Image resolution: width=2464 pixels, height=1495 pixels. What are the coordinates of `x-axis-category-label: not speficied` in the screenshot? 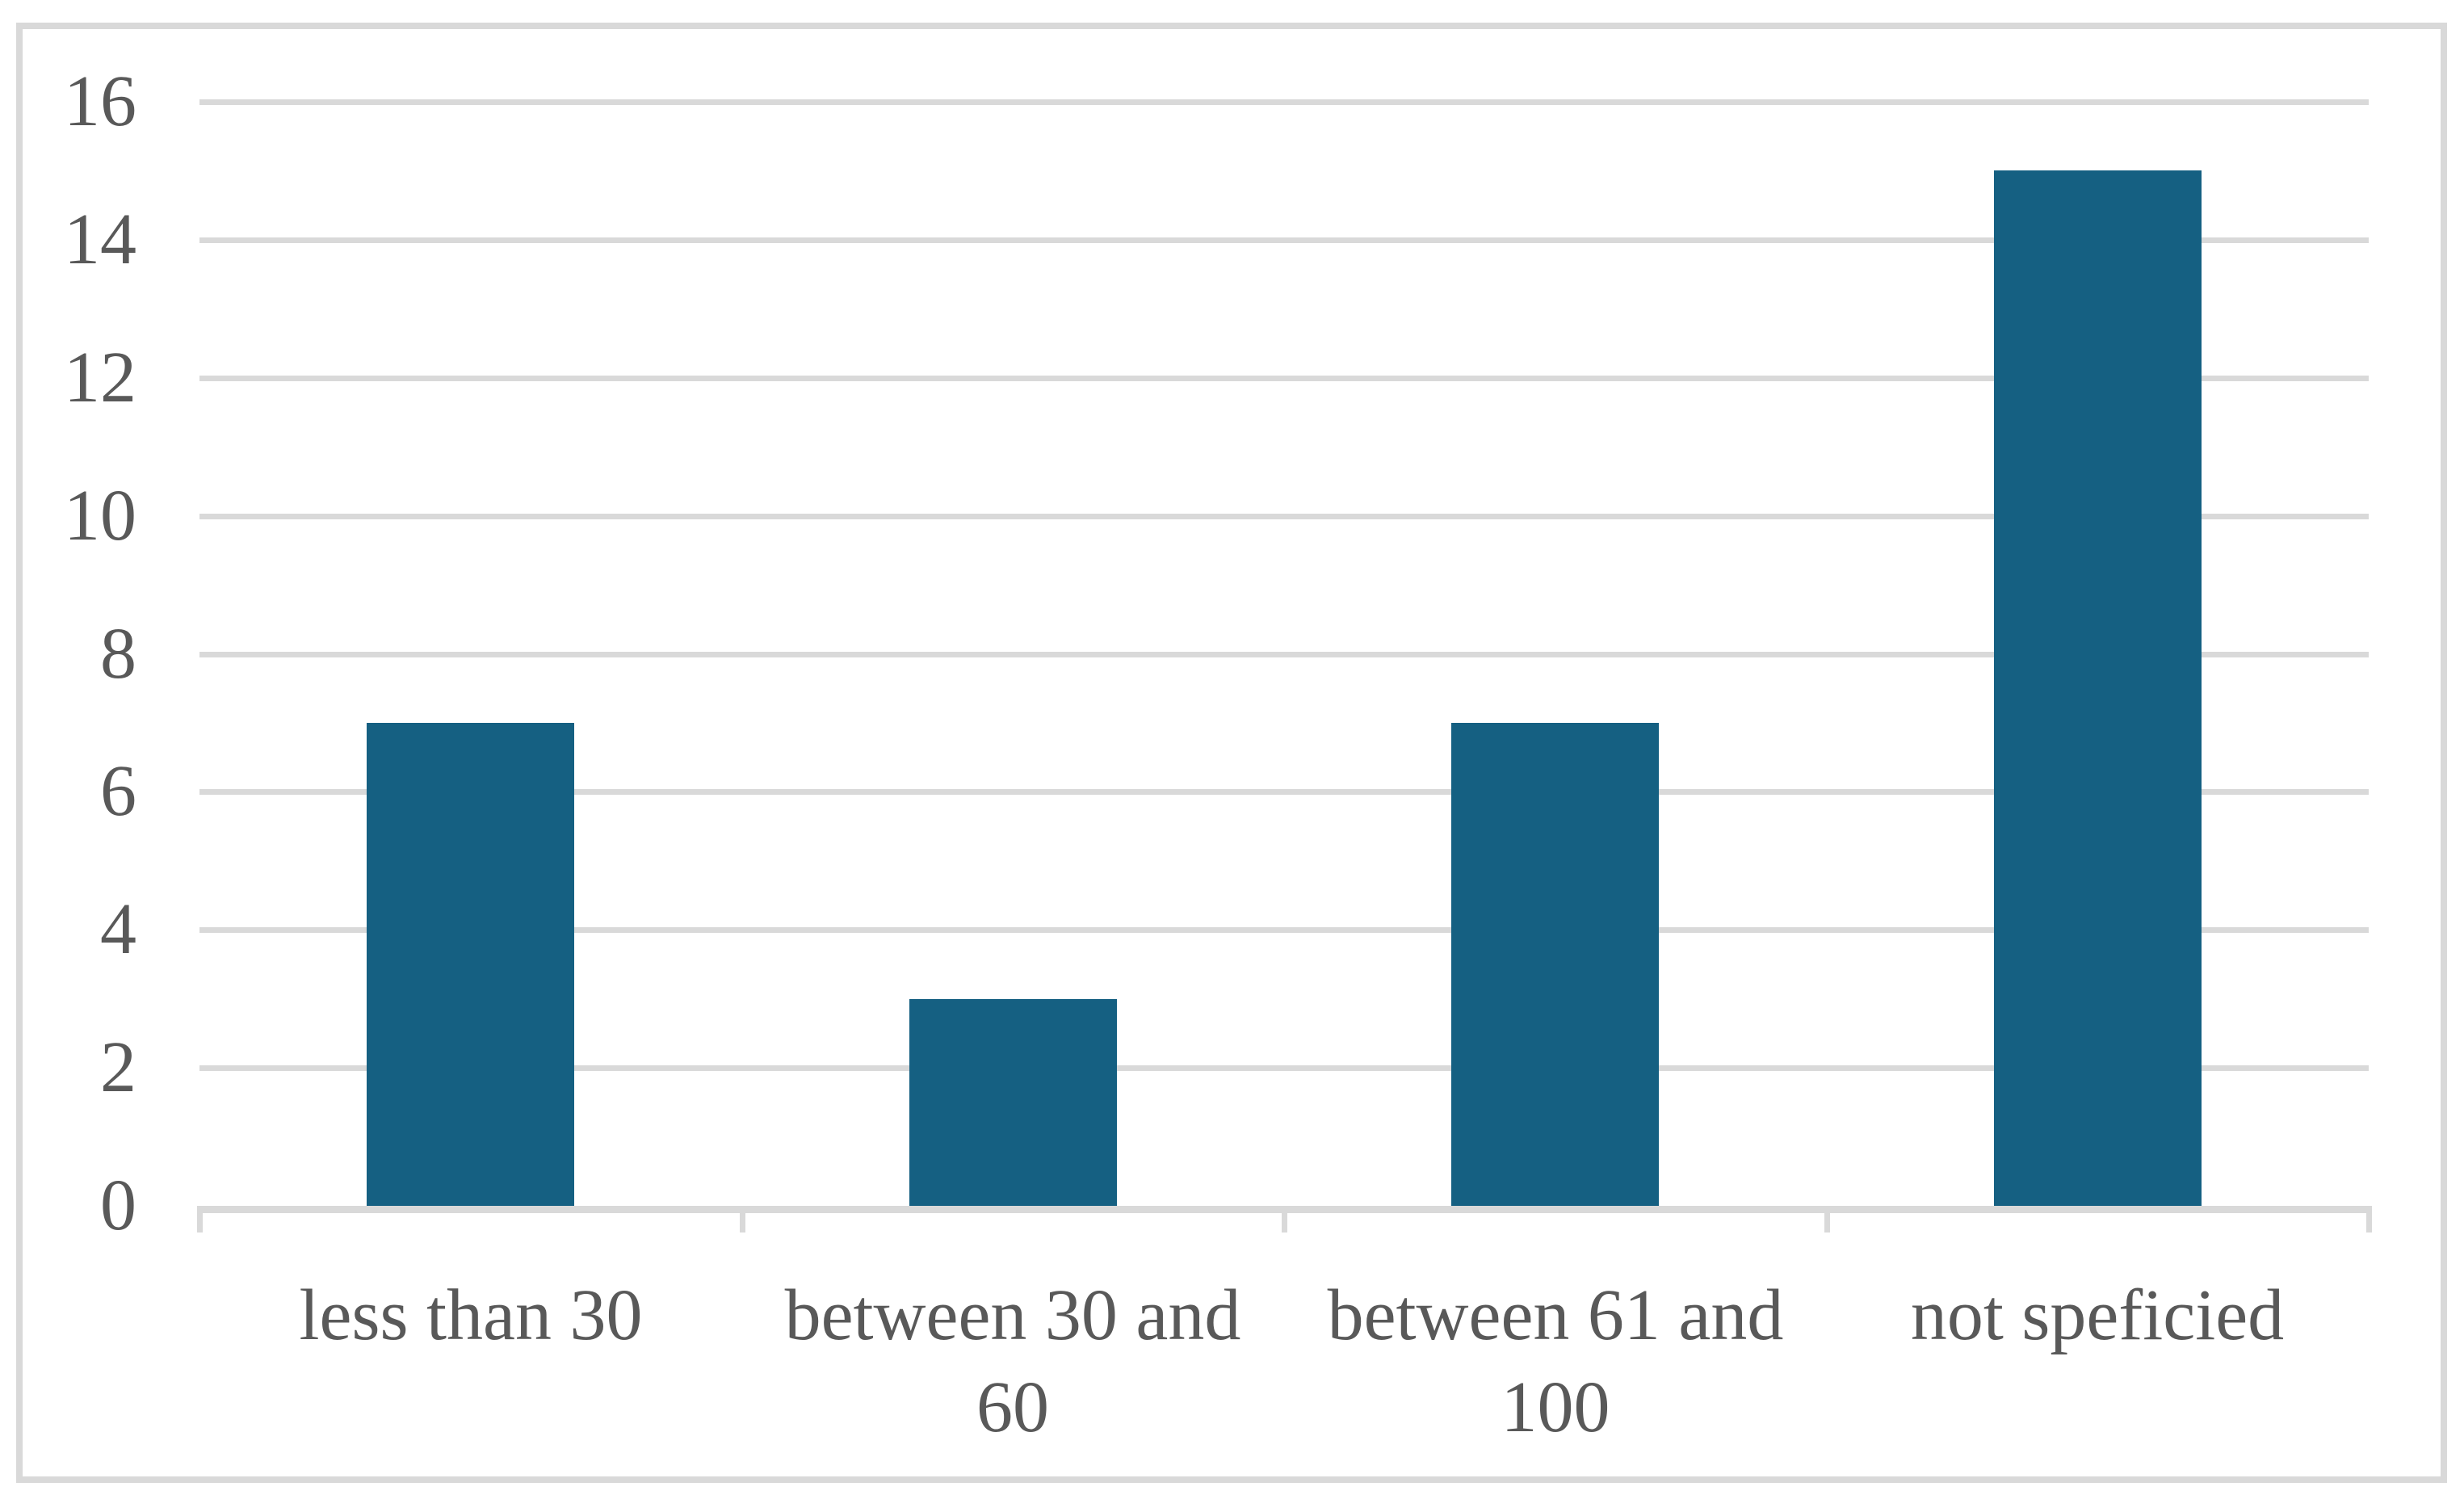 It's located at (2097, 1315).